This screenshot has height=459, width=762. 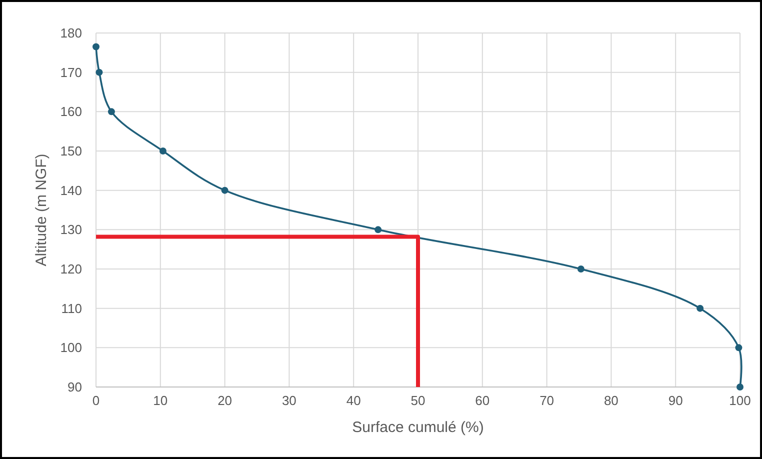 I want to click on y-tick-label: 150, so click(x=71, y=151).